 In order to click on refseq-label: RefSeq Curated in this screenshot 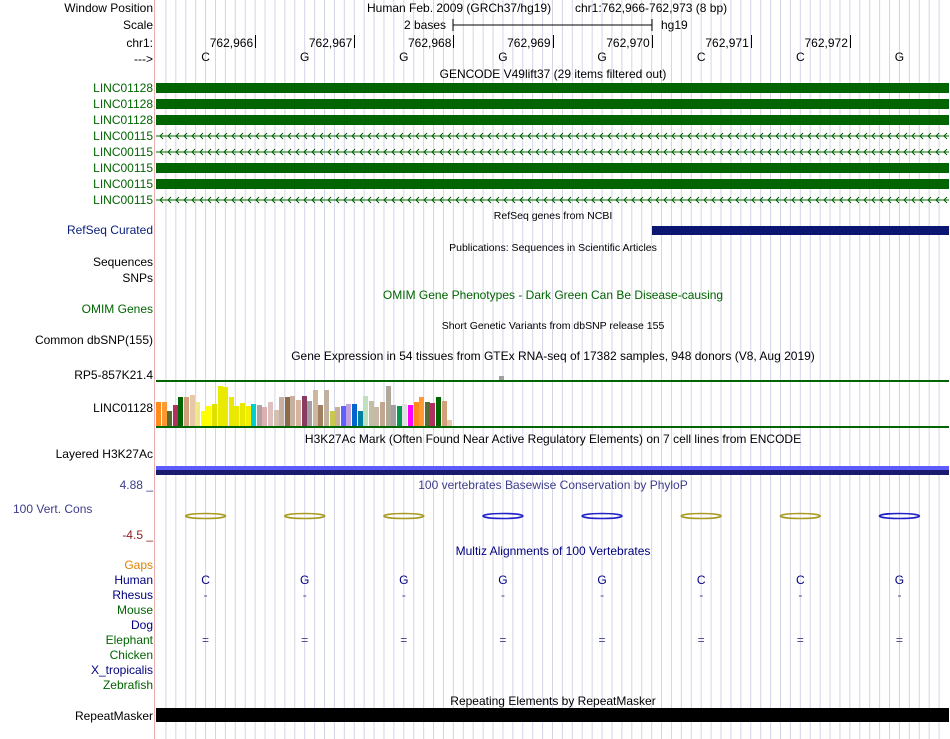, I will do `click(109, 230)`.